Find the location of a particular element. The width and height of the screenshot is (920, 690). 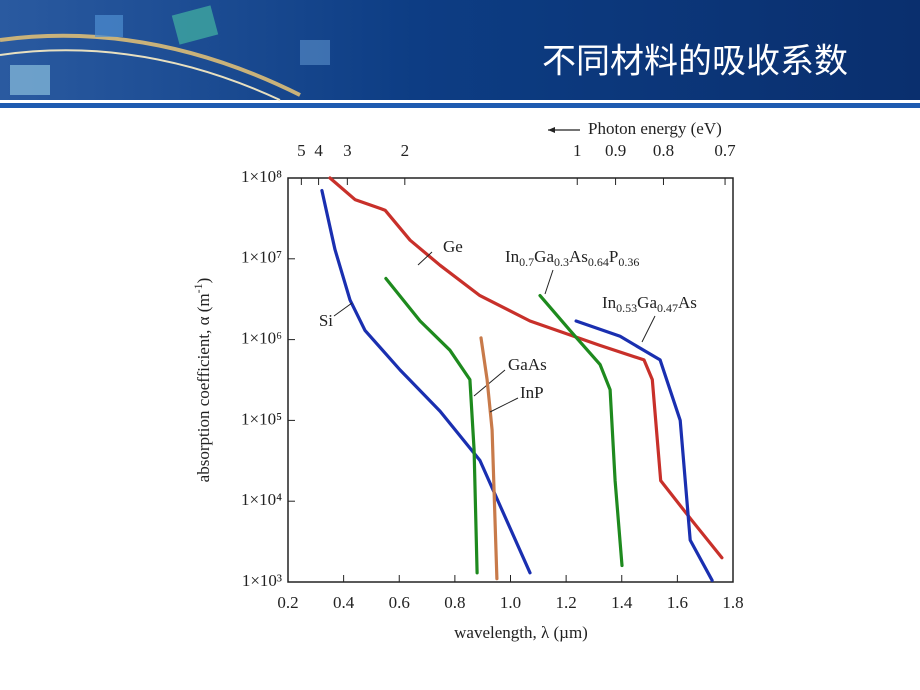

series-label: Si is located at coordinates (326, 320).